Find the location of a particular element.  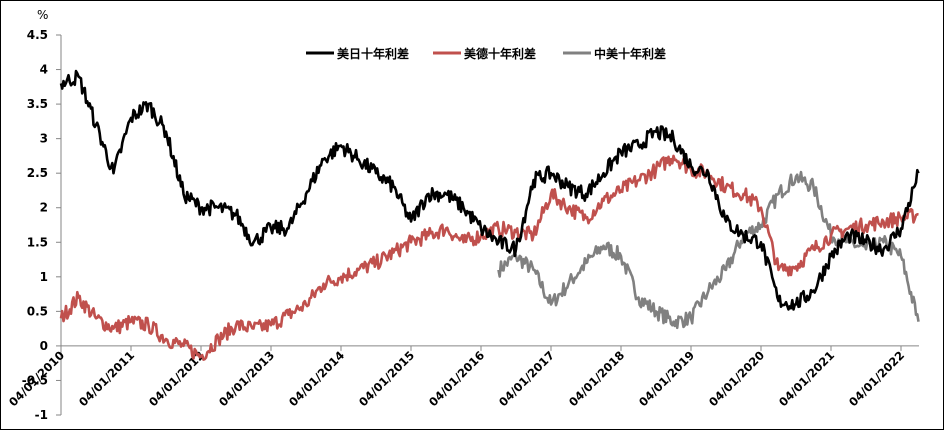

x-tick-label: 04/01/2019 is located at coordinates (666, 378).